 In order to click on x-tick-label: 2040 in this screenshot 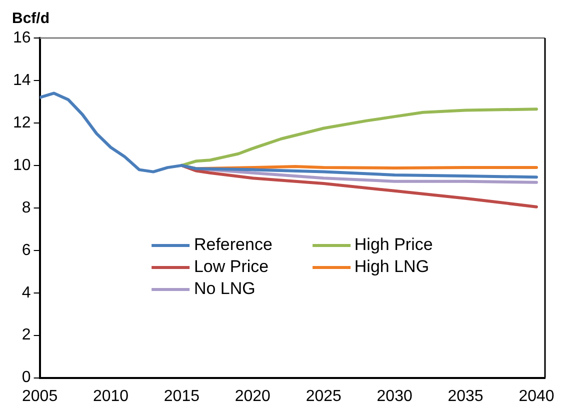, I will do `click(536, 396)`.